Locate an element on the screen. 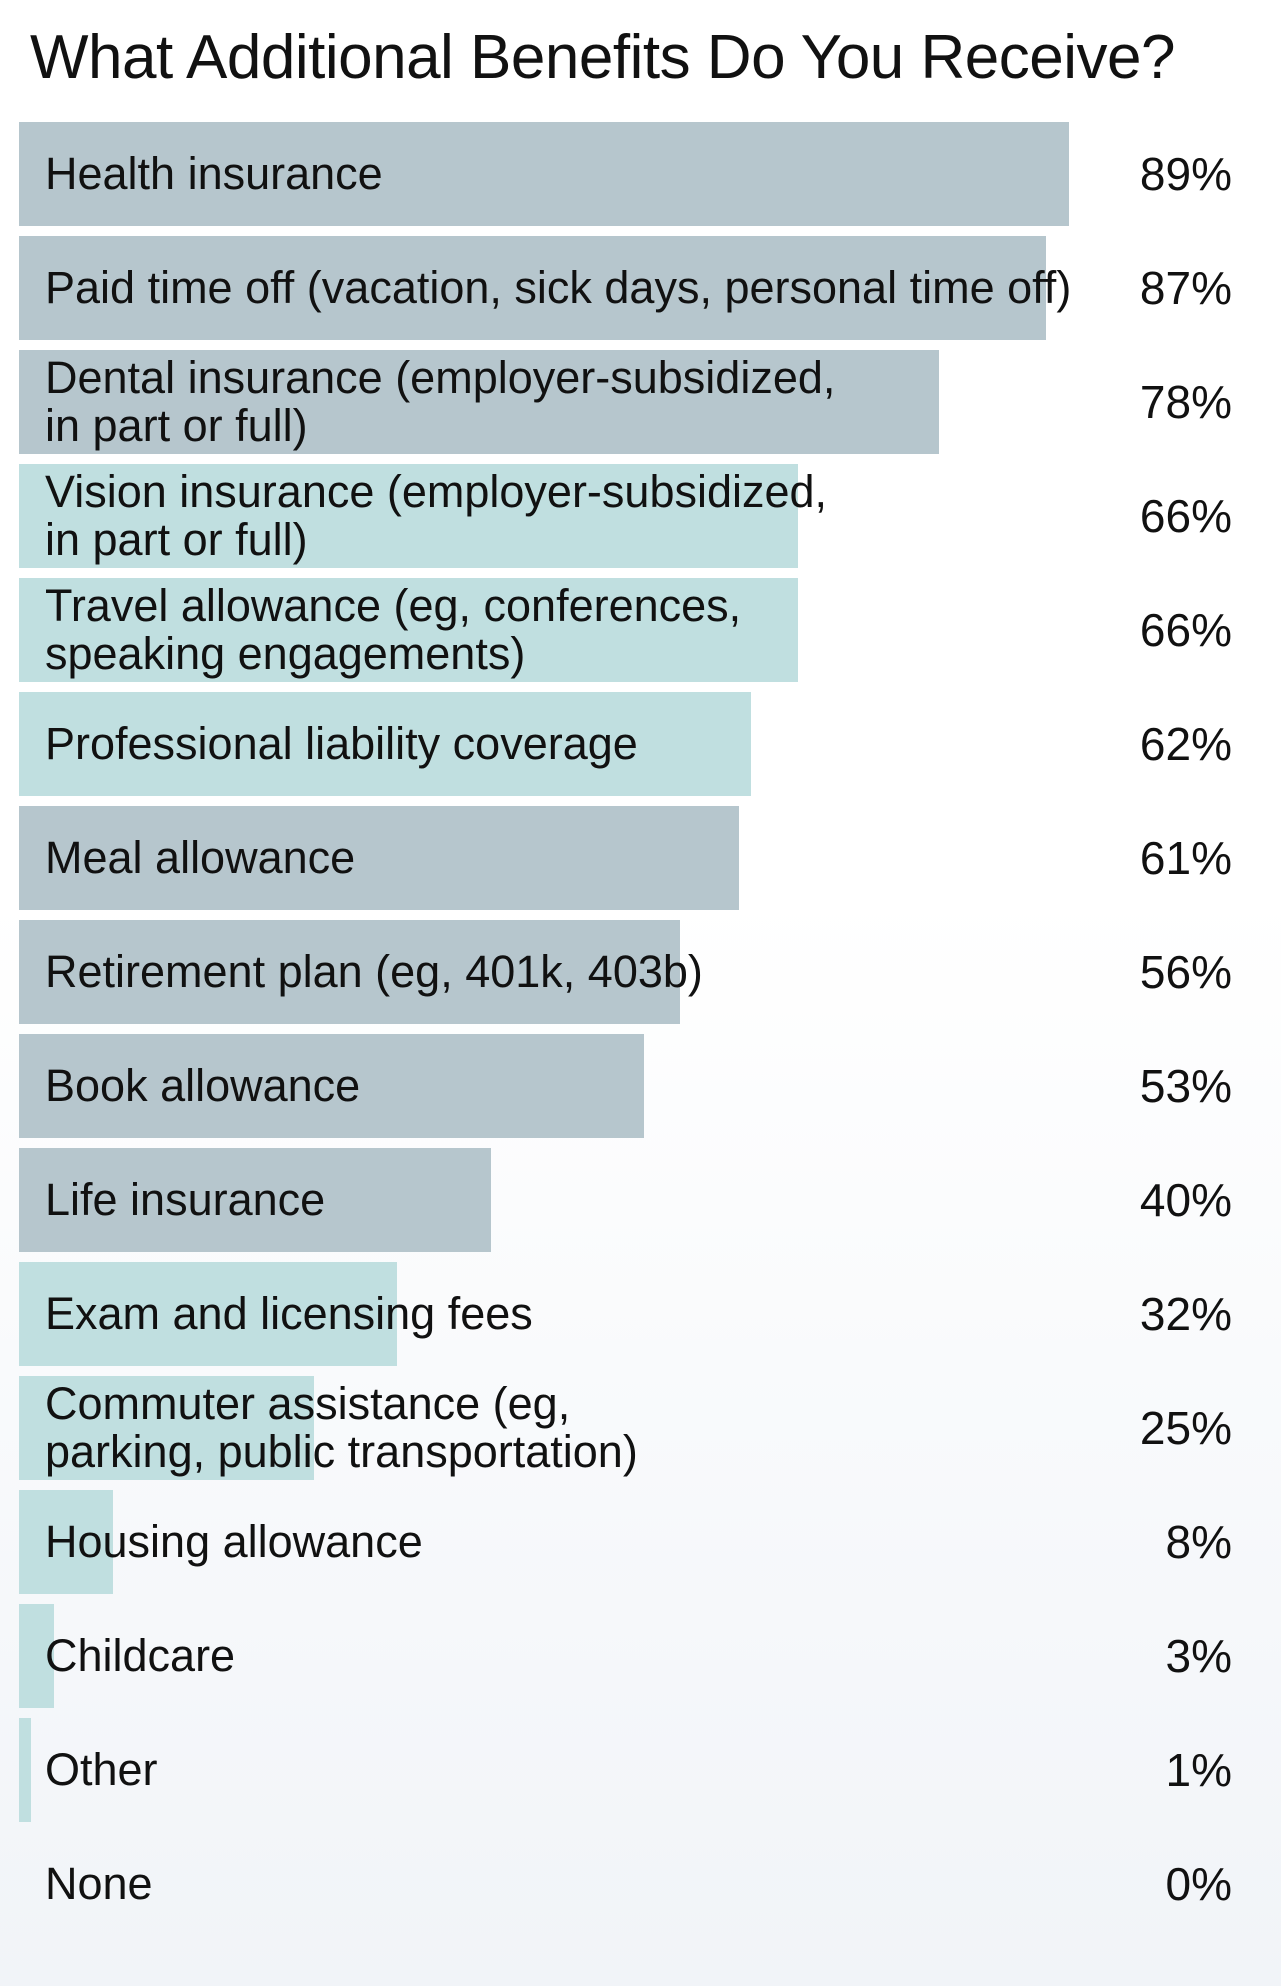  bar-row: Professional liability coverage 62% is located at coordinates (640, 744).